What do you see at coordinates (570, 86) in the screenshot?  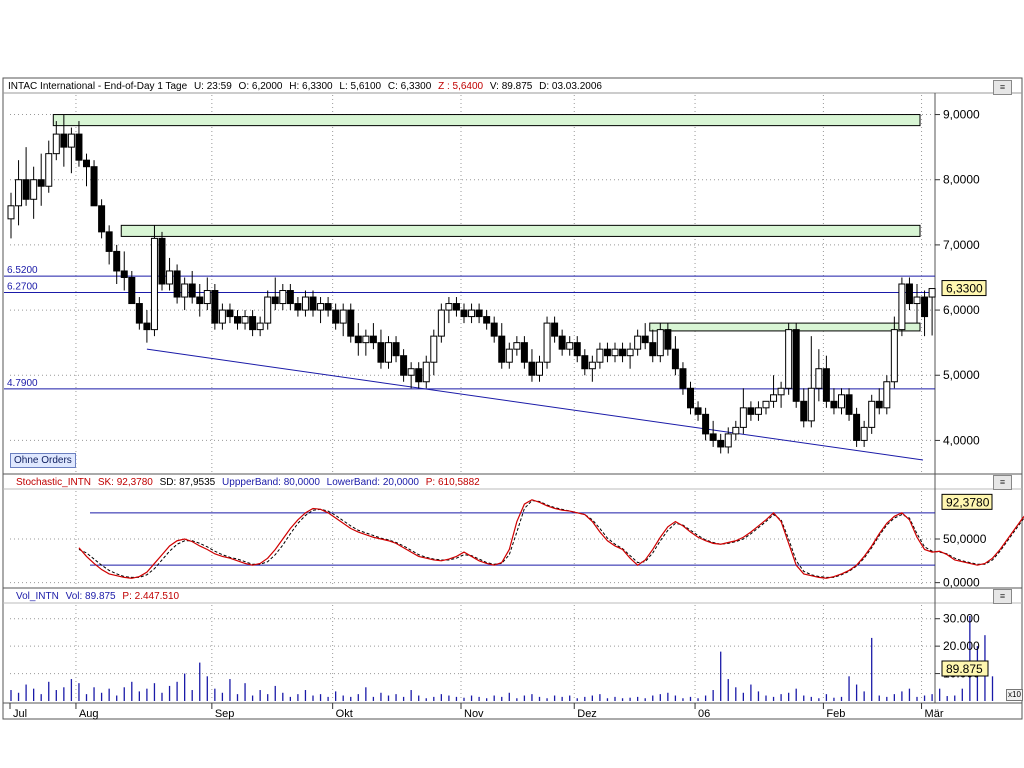 I see `price-header-d: D: 03.03.2006` at bounding box center [570, 86].